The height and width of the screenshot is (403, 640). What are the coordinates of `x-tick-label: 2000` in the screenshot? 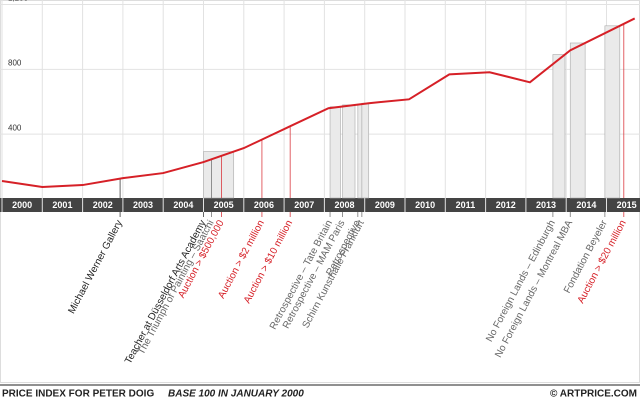 It's located at (22, 205).